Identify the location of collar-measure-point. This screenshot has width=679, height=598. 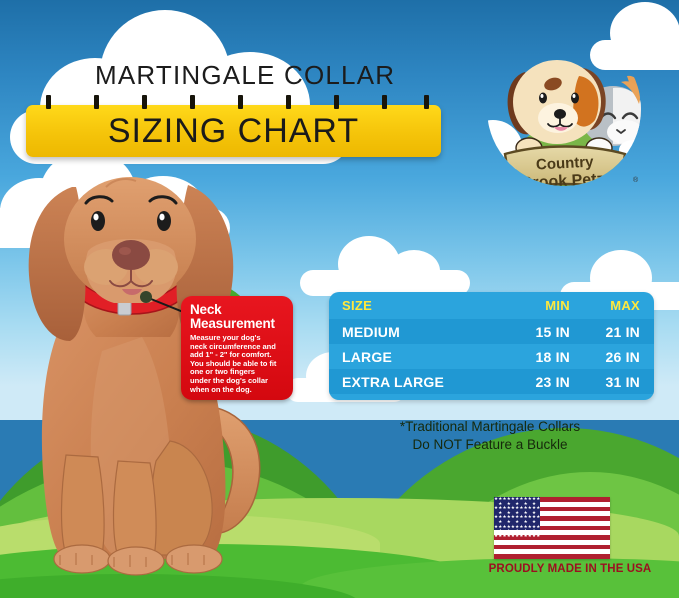
(146, 297).